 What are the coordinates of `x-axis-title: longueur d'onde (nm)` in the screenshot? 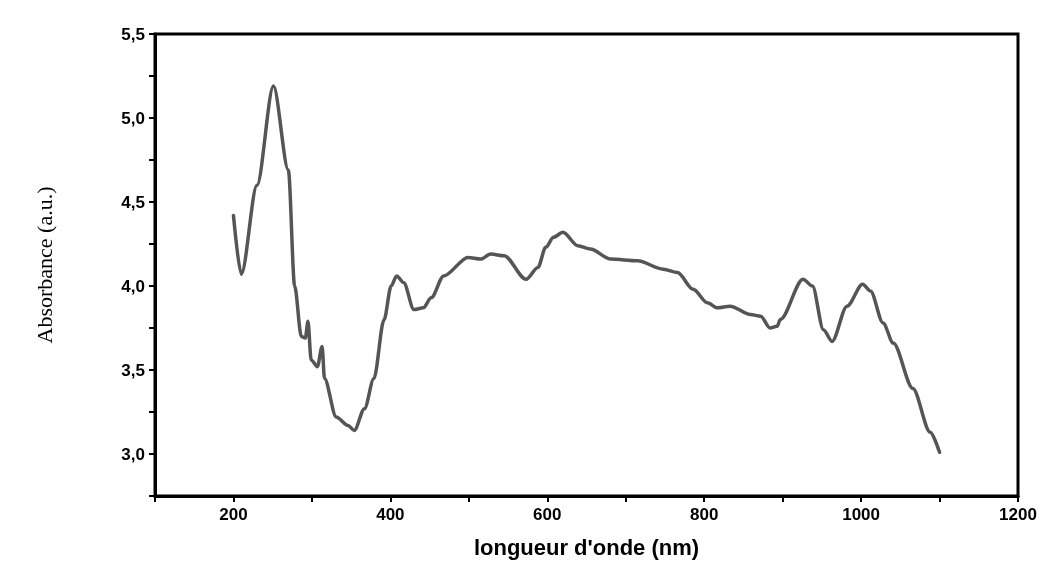 It's located at (586, 547).